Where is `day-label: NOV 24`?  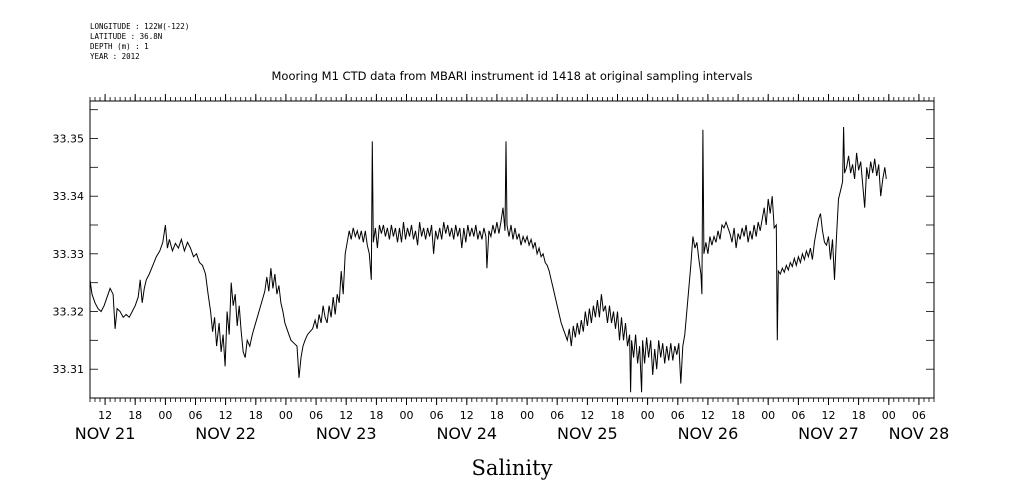
day-label: NOV 24 is located at coordinates (466, 433).